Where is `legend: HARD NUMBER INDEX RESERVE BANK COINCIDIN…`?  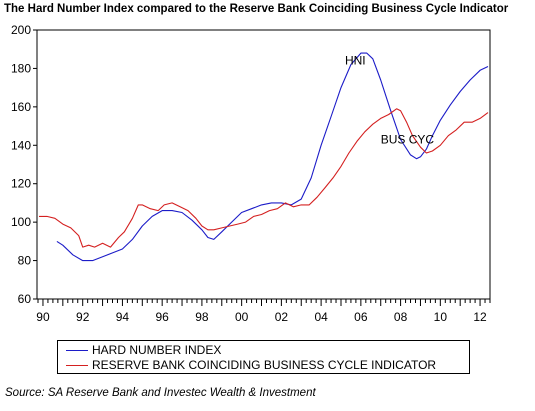
legend: HARD NUMBER INDEX RESERVE BANK COINCIDIN… is located at coordinates (263, 357).